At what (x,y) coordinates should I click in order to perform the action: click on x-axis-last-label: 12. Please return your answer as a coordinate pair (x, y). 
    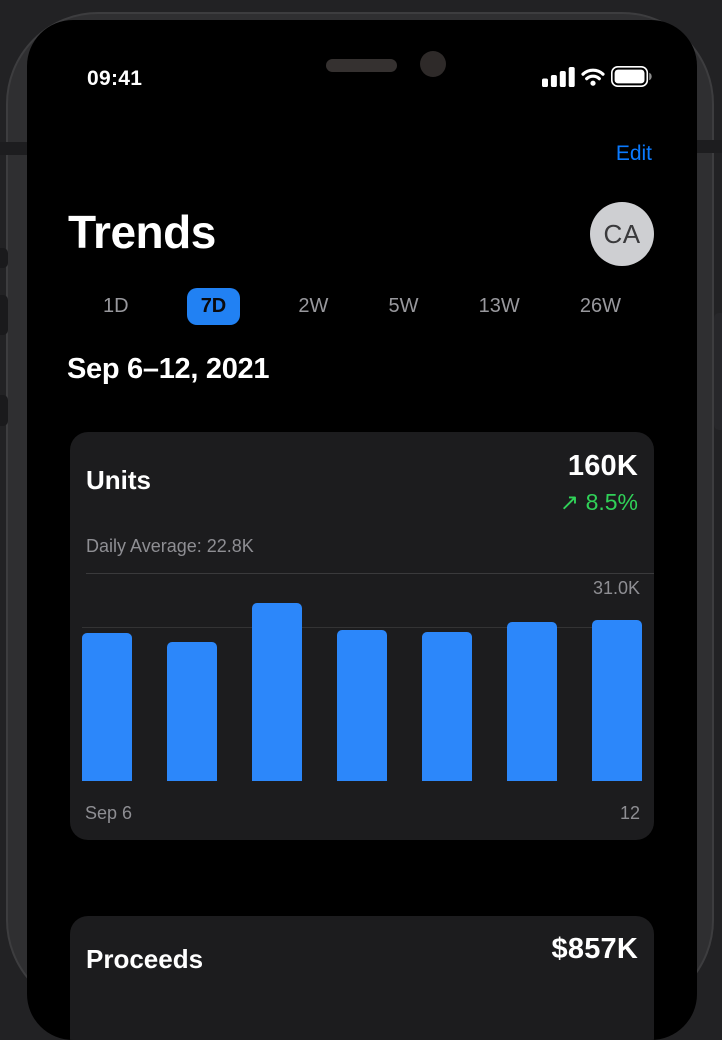
    Looking at the image, I should click on (629, 813).